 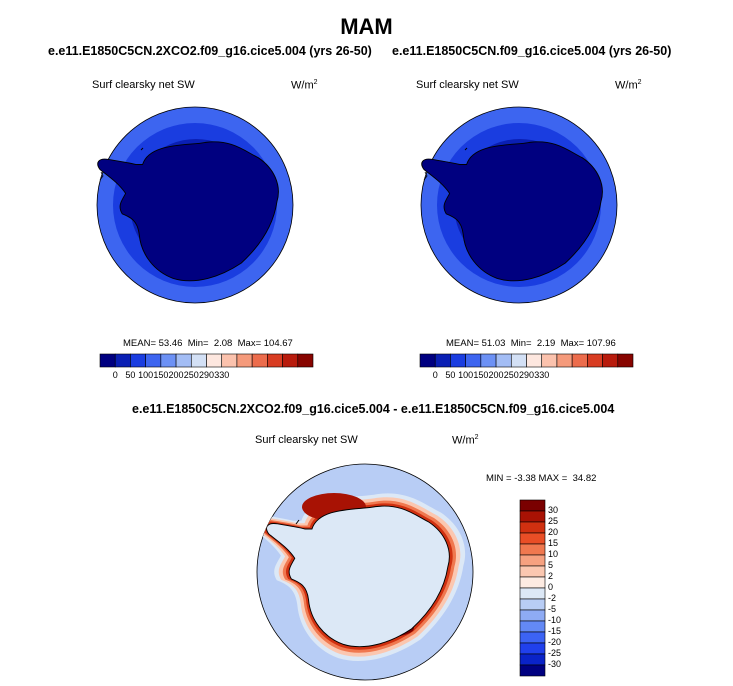 What do you see at coordinates (551, 565) in the screenshot?
I see `diff-colorbar-tick-label: 5` at bounding box center [551, 565].